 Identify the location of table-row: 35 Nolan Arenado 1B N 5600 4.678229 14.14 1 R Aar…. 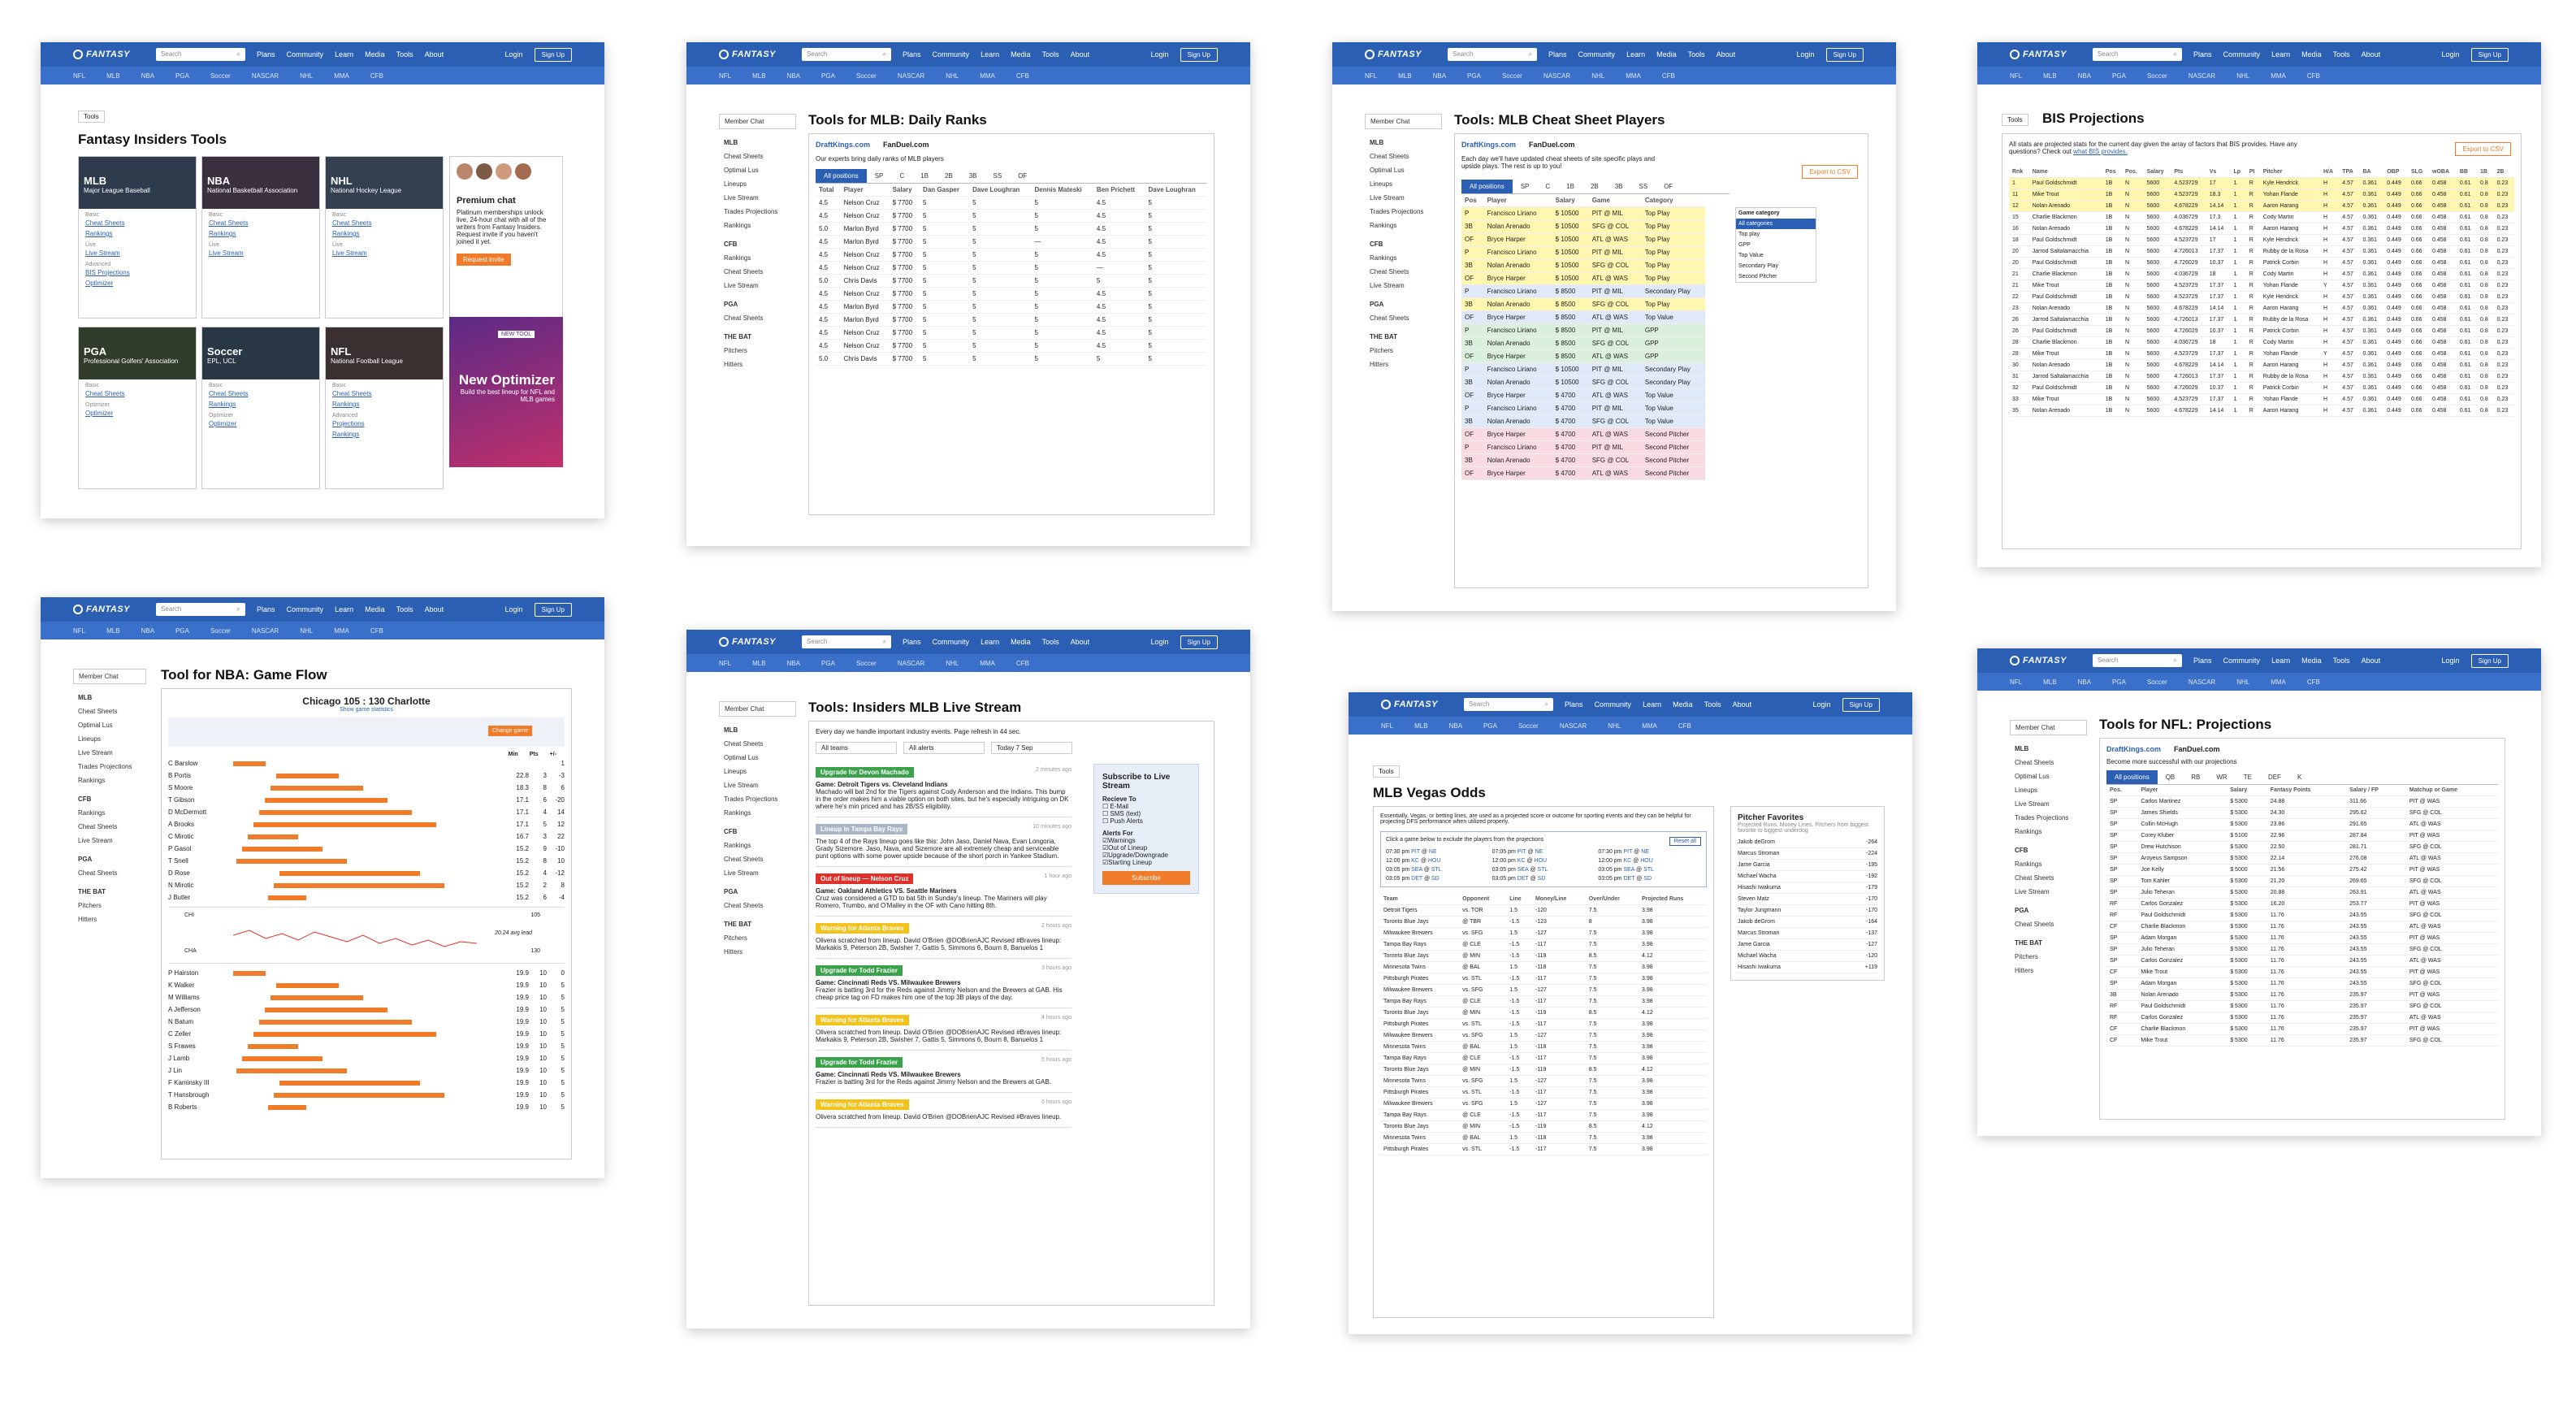
(2261, 411).